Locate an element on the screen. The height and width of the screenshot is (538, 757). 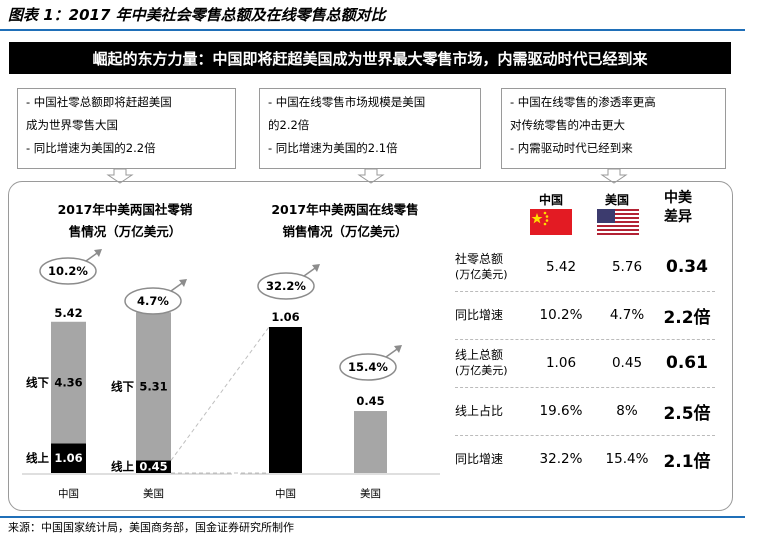
x-tick-label: 中国 is located at coordinates (68, 493).